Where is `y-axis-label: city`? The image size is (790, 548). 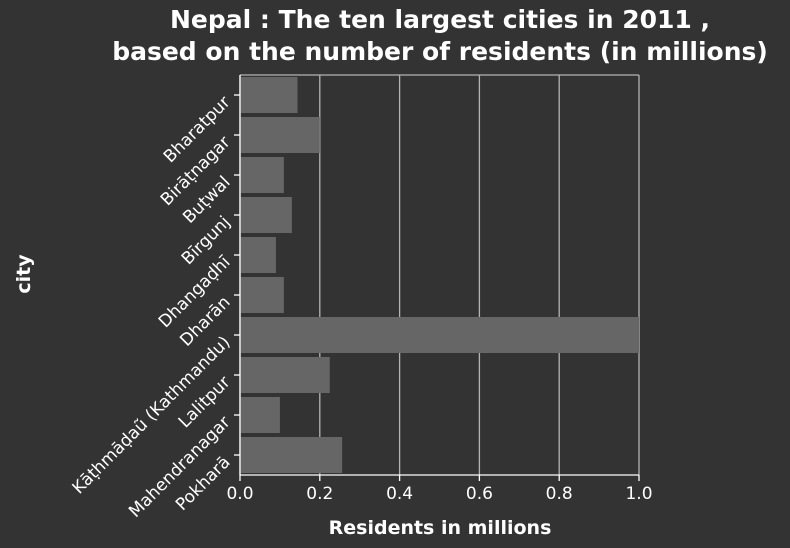
y-axis-label: city is located at coordinates (24, 274).